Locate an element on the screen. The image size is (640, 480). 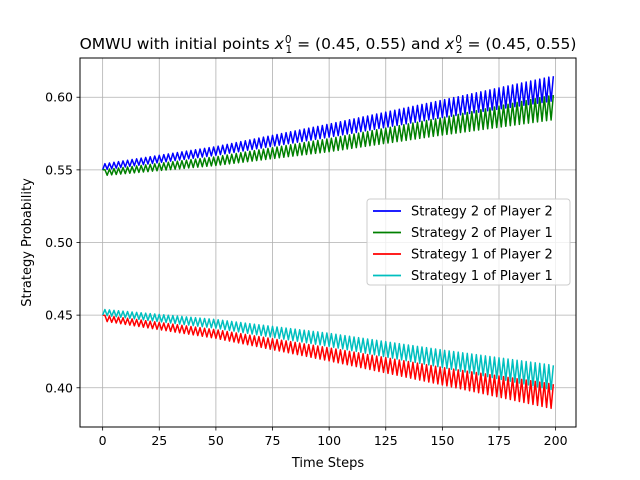
y-tick-label: 0.60 is located at coordinates (59, 97).